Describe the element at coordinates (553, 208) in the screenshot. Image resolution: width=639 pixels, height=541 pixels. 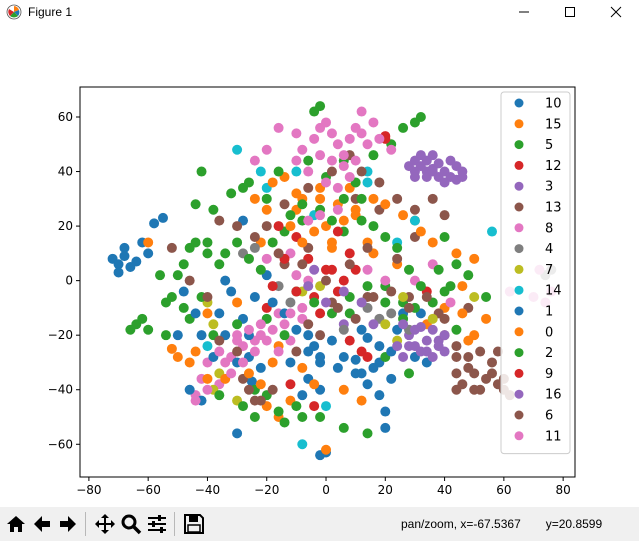
I see `legend-label: 13` at that location.